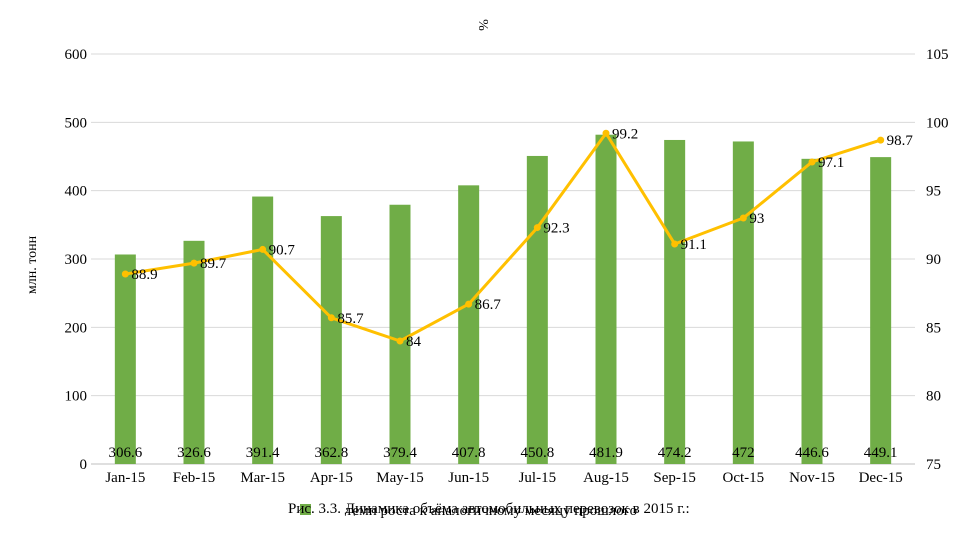  What do you see at coordinates (933, 465) in the screenshot?
I see `y2-tick-label: 75` at bounding box center [933, 465].